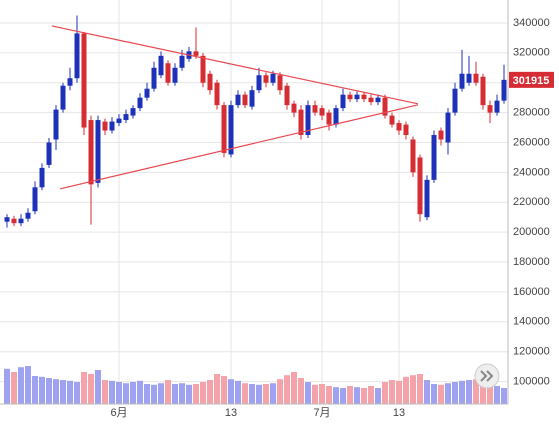 This screenshot has width=559, height=424. What do you see at coordinates (118, 413) in the screenshot?
I see `x-tick-label: 6月` at bounding box center [118, 413].